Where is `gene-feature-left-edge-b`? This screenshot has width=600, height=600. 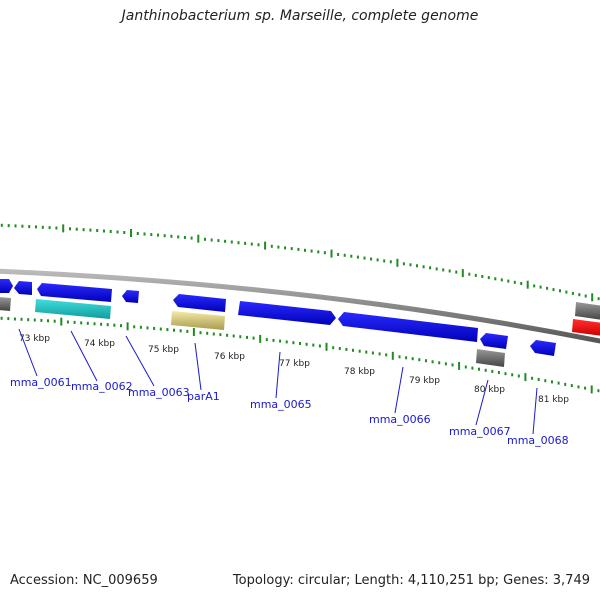
gene-feature-left-edge-b is located at coordinates (23, 288).